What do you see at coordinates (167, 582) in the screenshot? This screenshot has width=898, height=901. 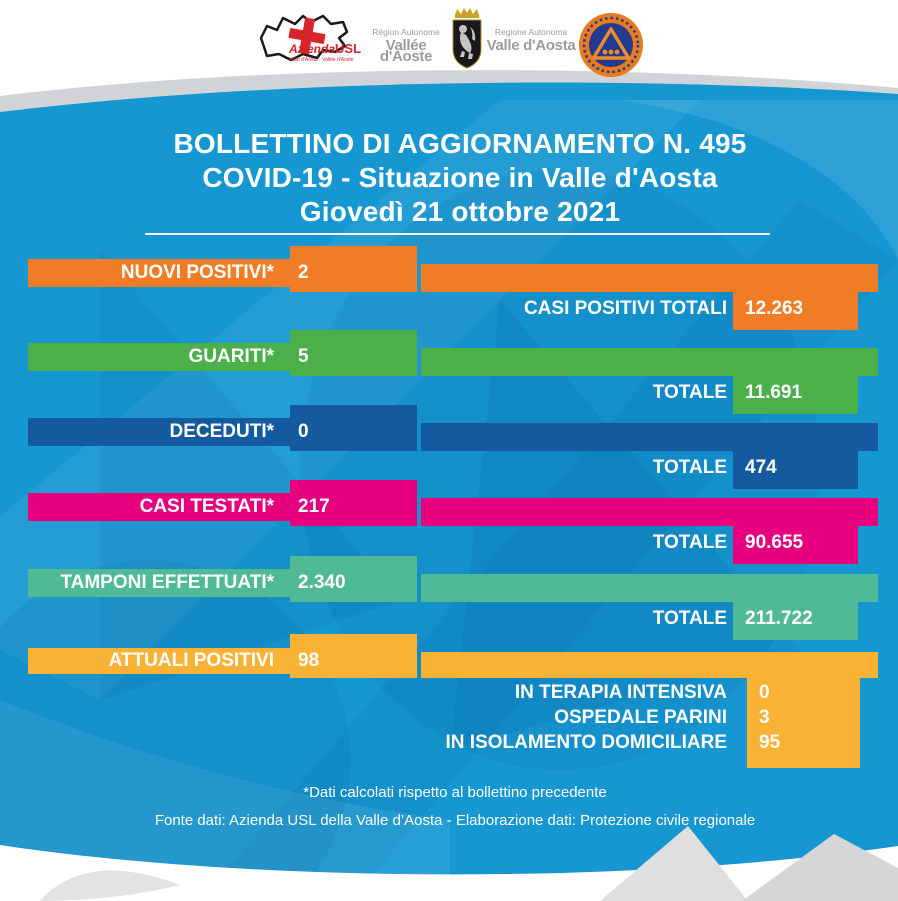 I see `stat-label: TAMPONI EFFETTUATI*` at bounding box center [167, 582].